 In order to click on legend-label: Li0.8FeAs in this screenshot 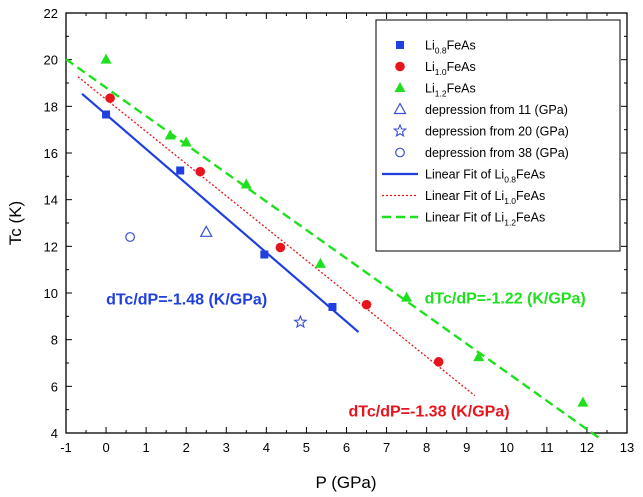, I will do `click(450, 47)`.